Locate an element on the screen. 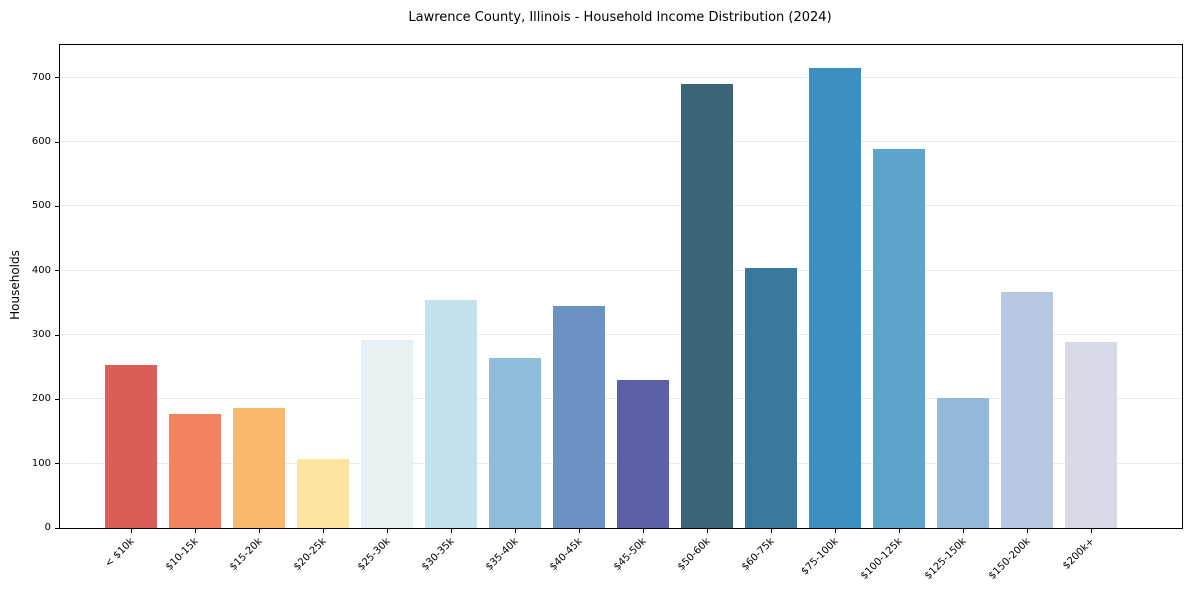 This screenshot has height=590, width=1189. y-axis-label: Households is located at coordinates (15, 285).